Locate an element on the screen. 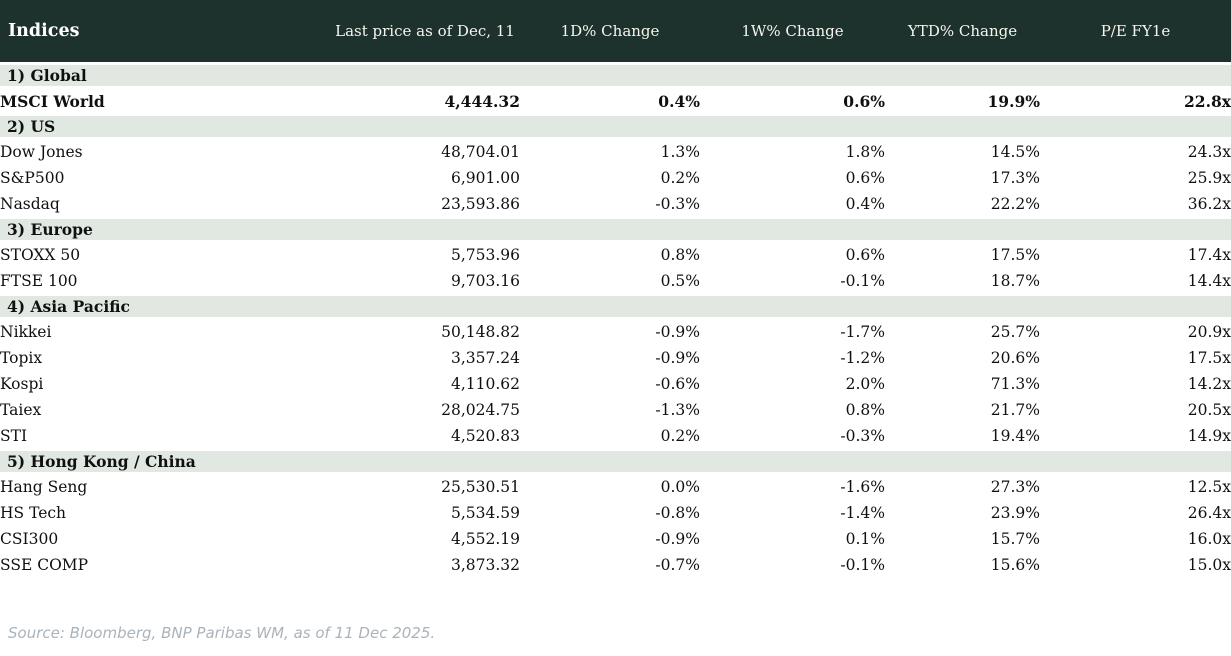  change-1d-value: -0.6% is located at coordinates (610, 384).